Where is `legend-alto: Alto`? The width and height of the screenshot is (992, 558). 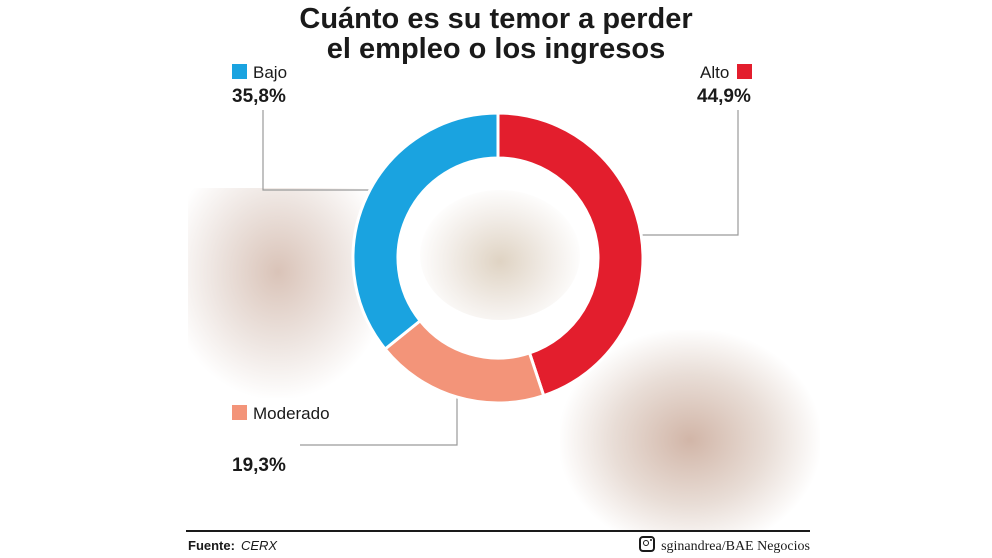
legend-alto: Alto is located at coordinates (726, 73).